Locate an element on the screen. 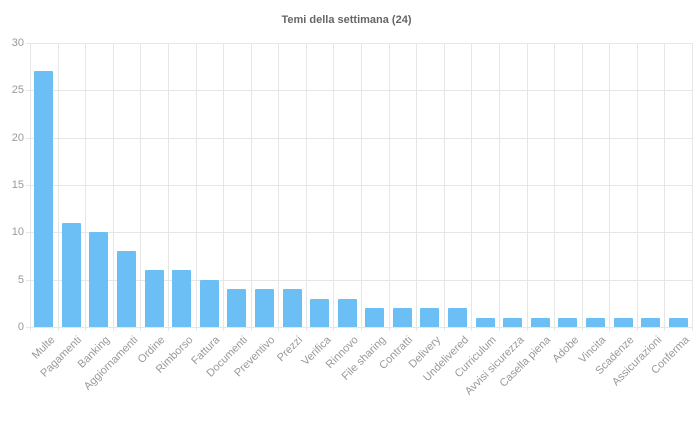 The image size is (693, 421). bar-rinnovo is located at coordinates (347, 313).